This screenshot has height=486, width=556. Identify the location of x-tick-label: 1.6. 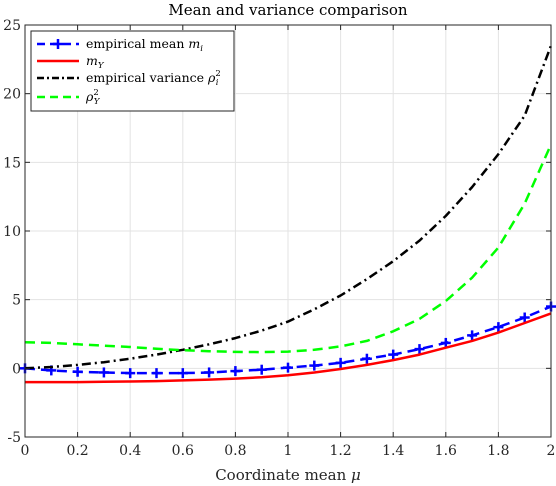
(446, 451).